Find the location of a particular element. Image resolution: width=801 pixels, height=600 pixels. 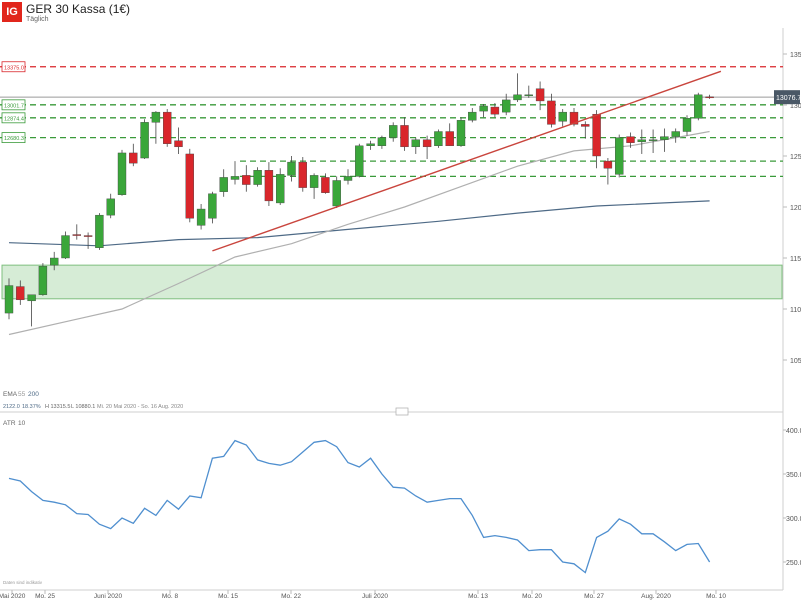

time-axis-tick: Mo. 27 is located at coordinates (594, 596).